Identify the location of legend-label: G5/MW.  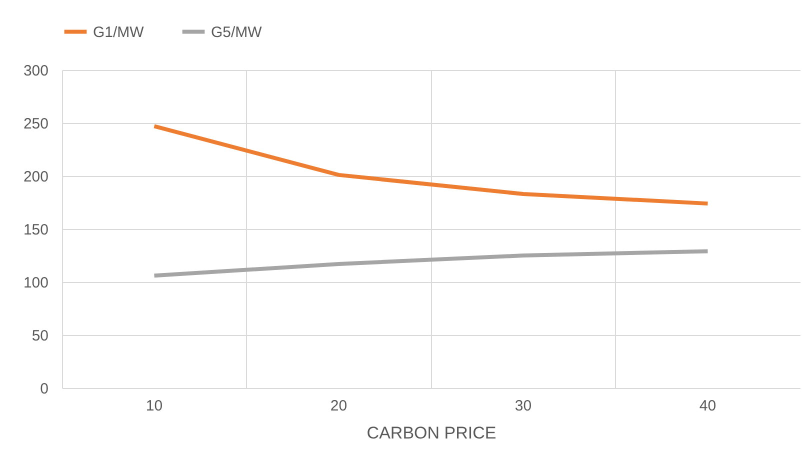
(237, 32).